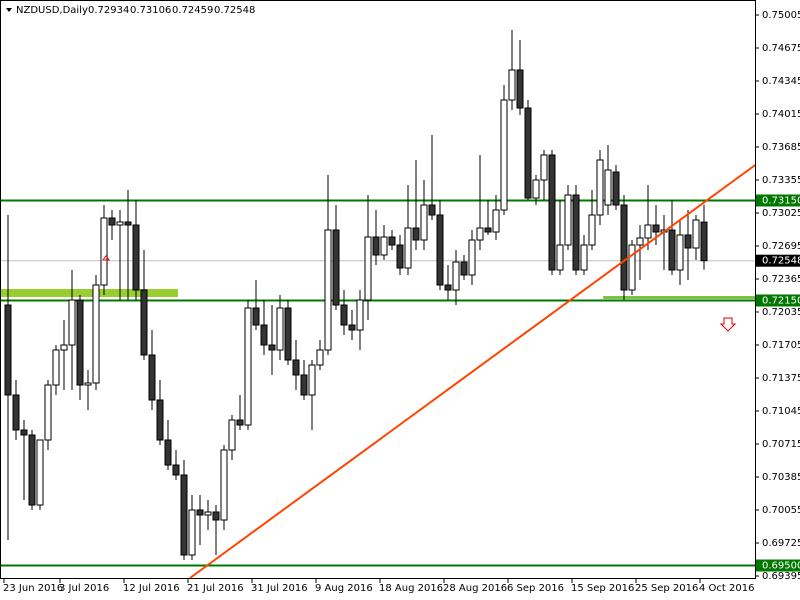 Image resolution: width=800 pixels, height=600 pixels. I want to click on level-label: 0.73150, so click(781, 201).